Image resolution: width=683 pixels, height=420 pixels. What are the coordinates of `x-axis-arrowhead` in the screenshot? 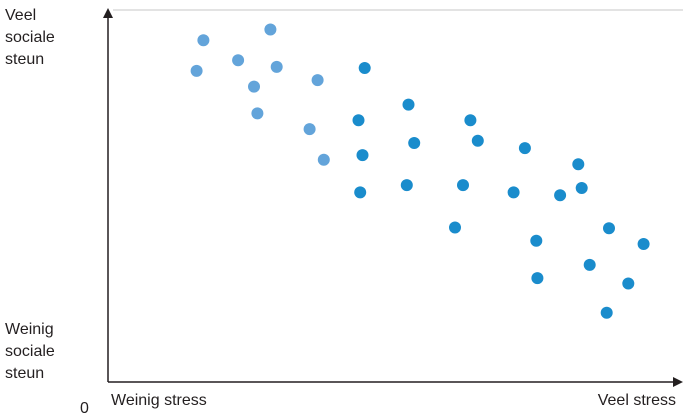 It's located at (678, 382).